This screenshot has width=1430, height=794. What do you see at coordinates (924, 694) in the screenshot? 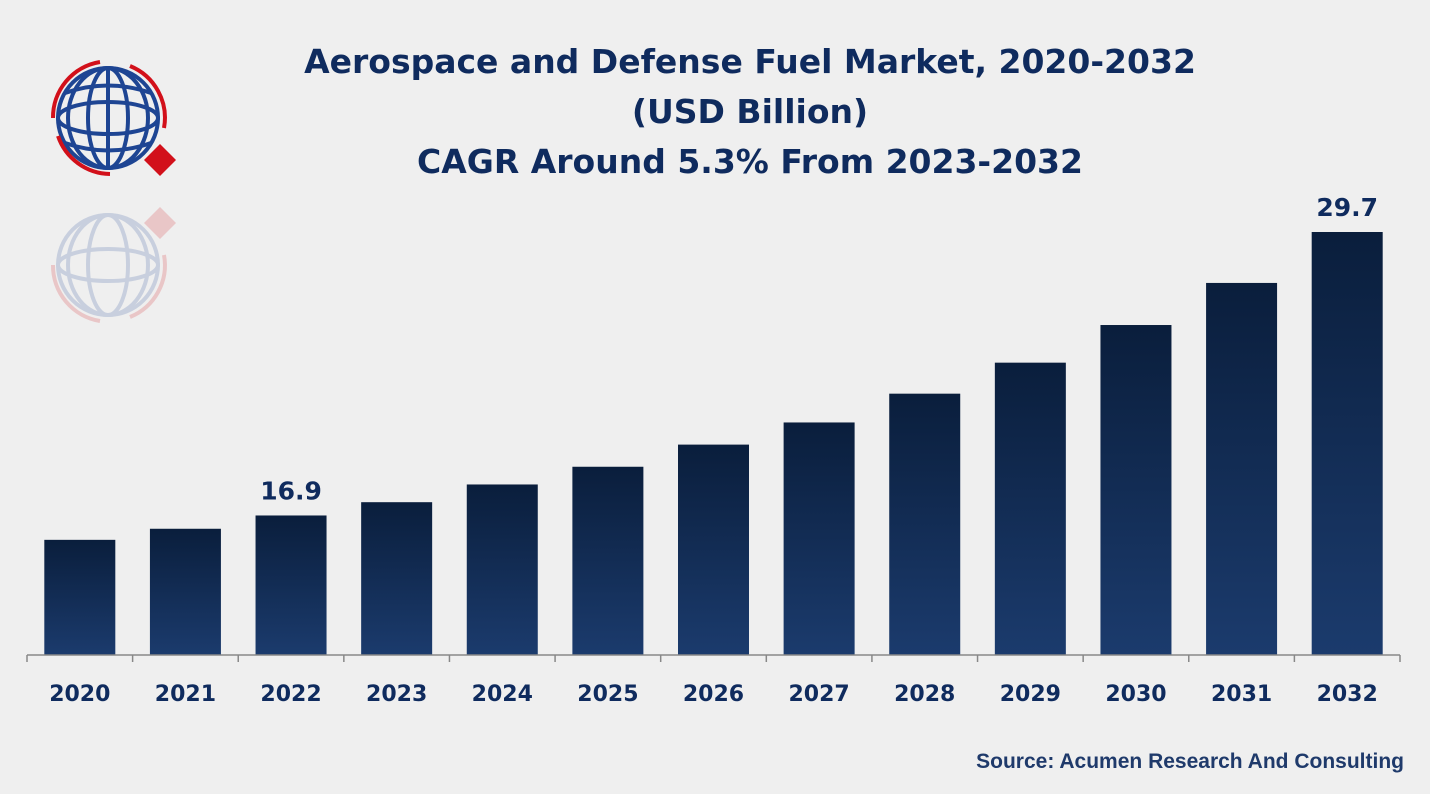
I see `x-tick-label: 2028` at bounding box center [924, 694].